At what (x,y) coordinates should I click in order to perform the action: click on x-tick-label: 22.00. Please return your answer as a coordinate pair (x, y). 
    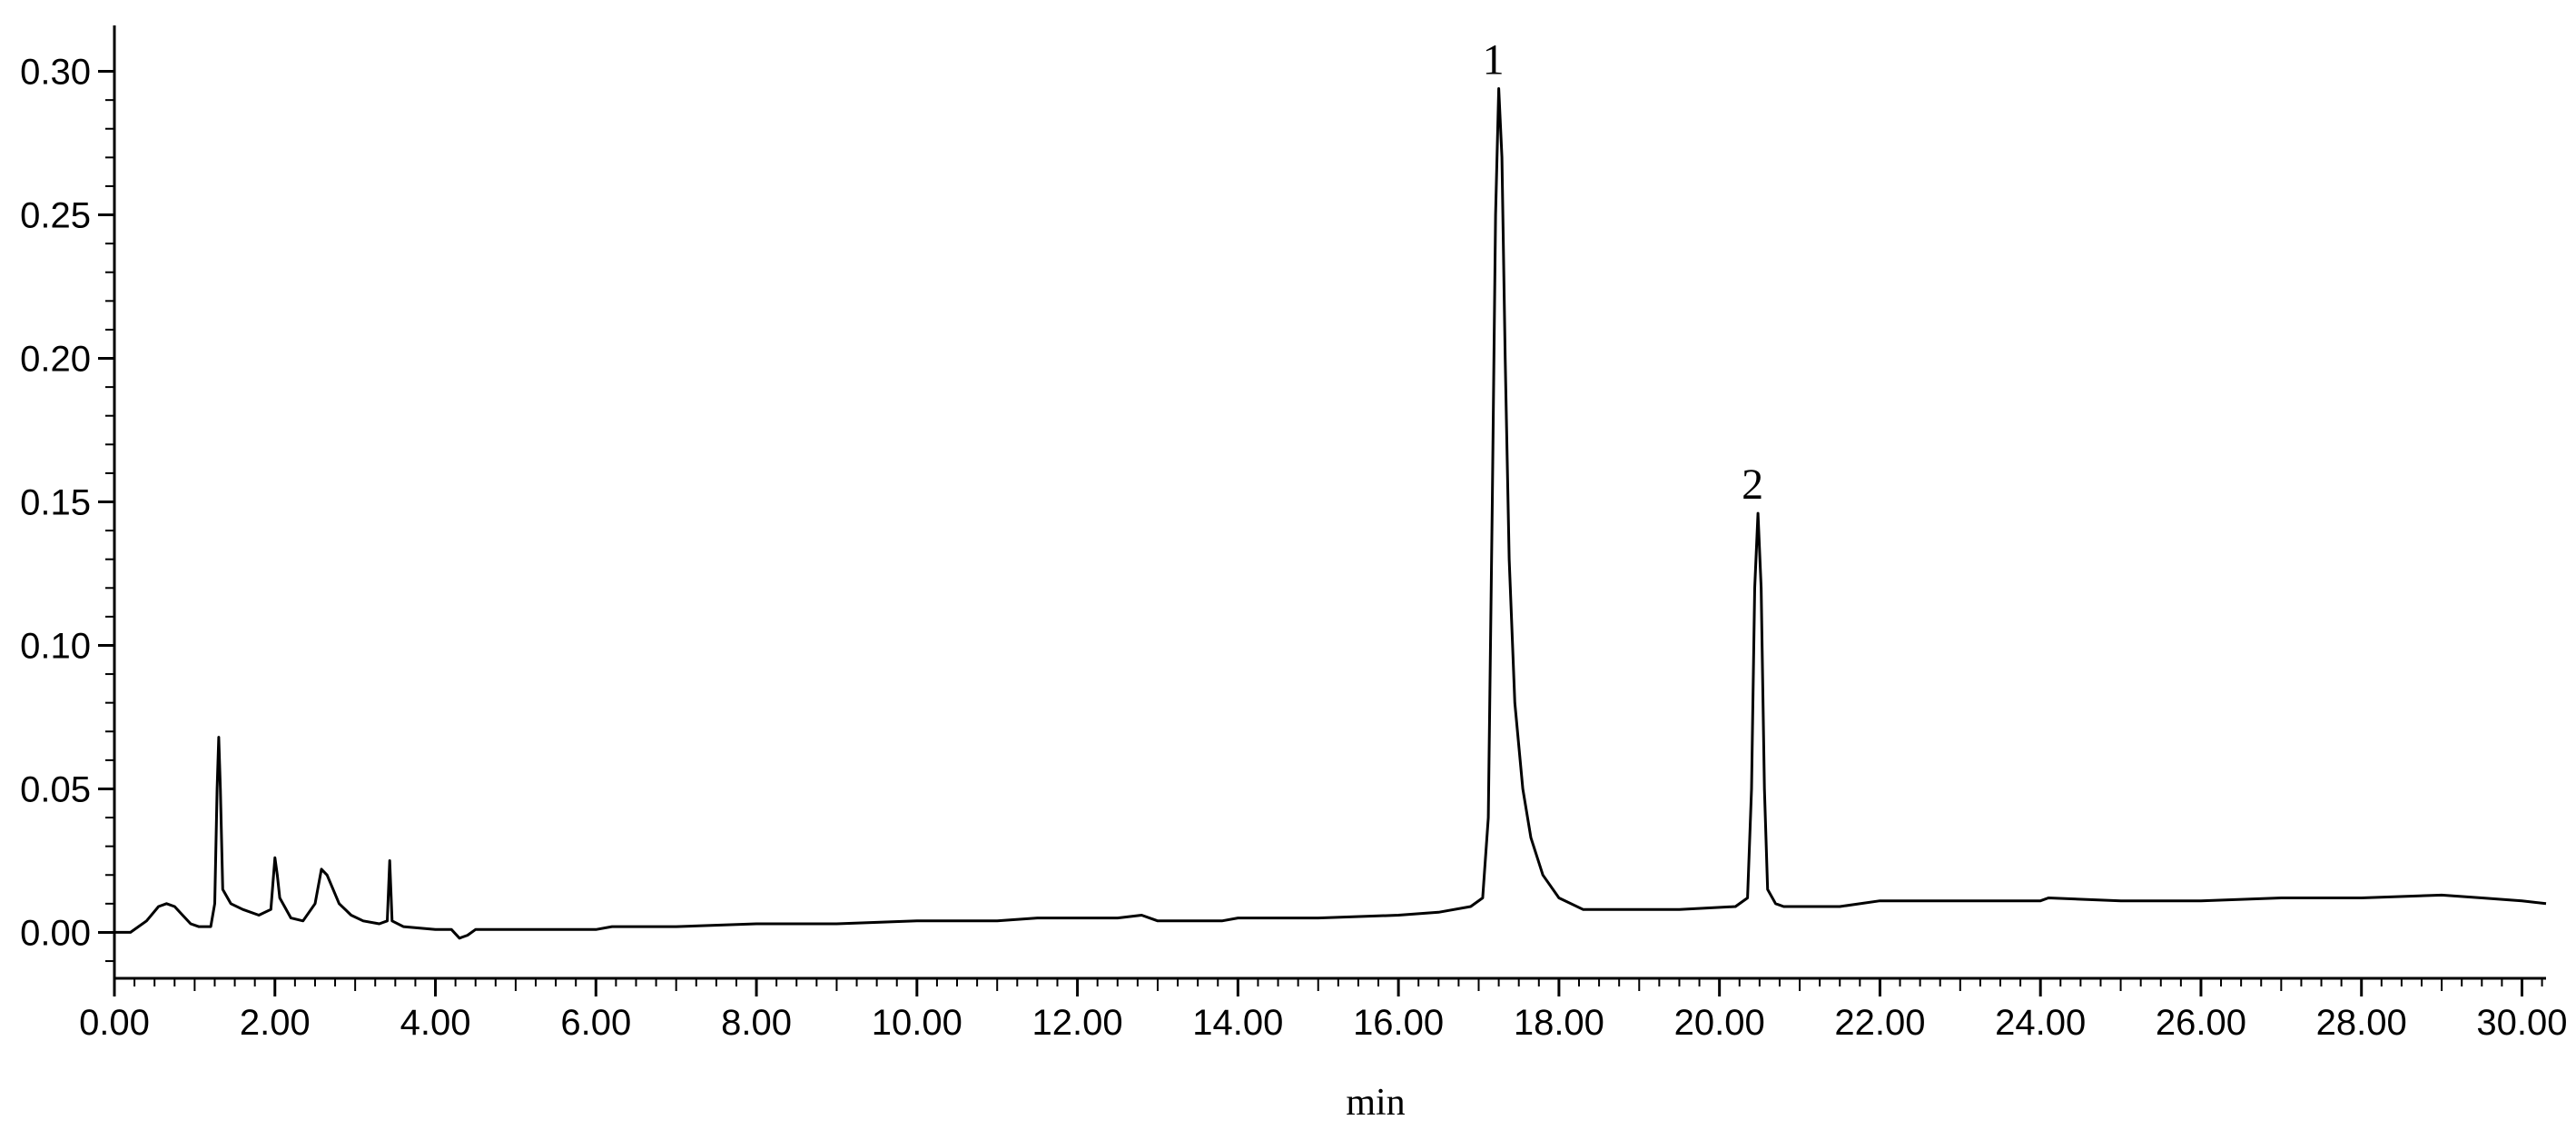
    Looking at the image, I should click on (1879, 1023).